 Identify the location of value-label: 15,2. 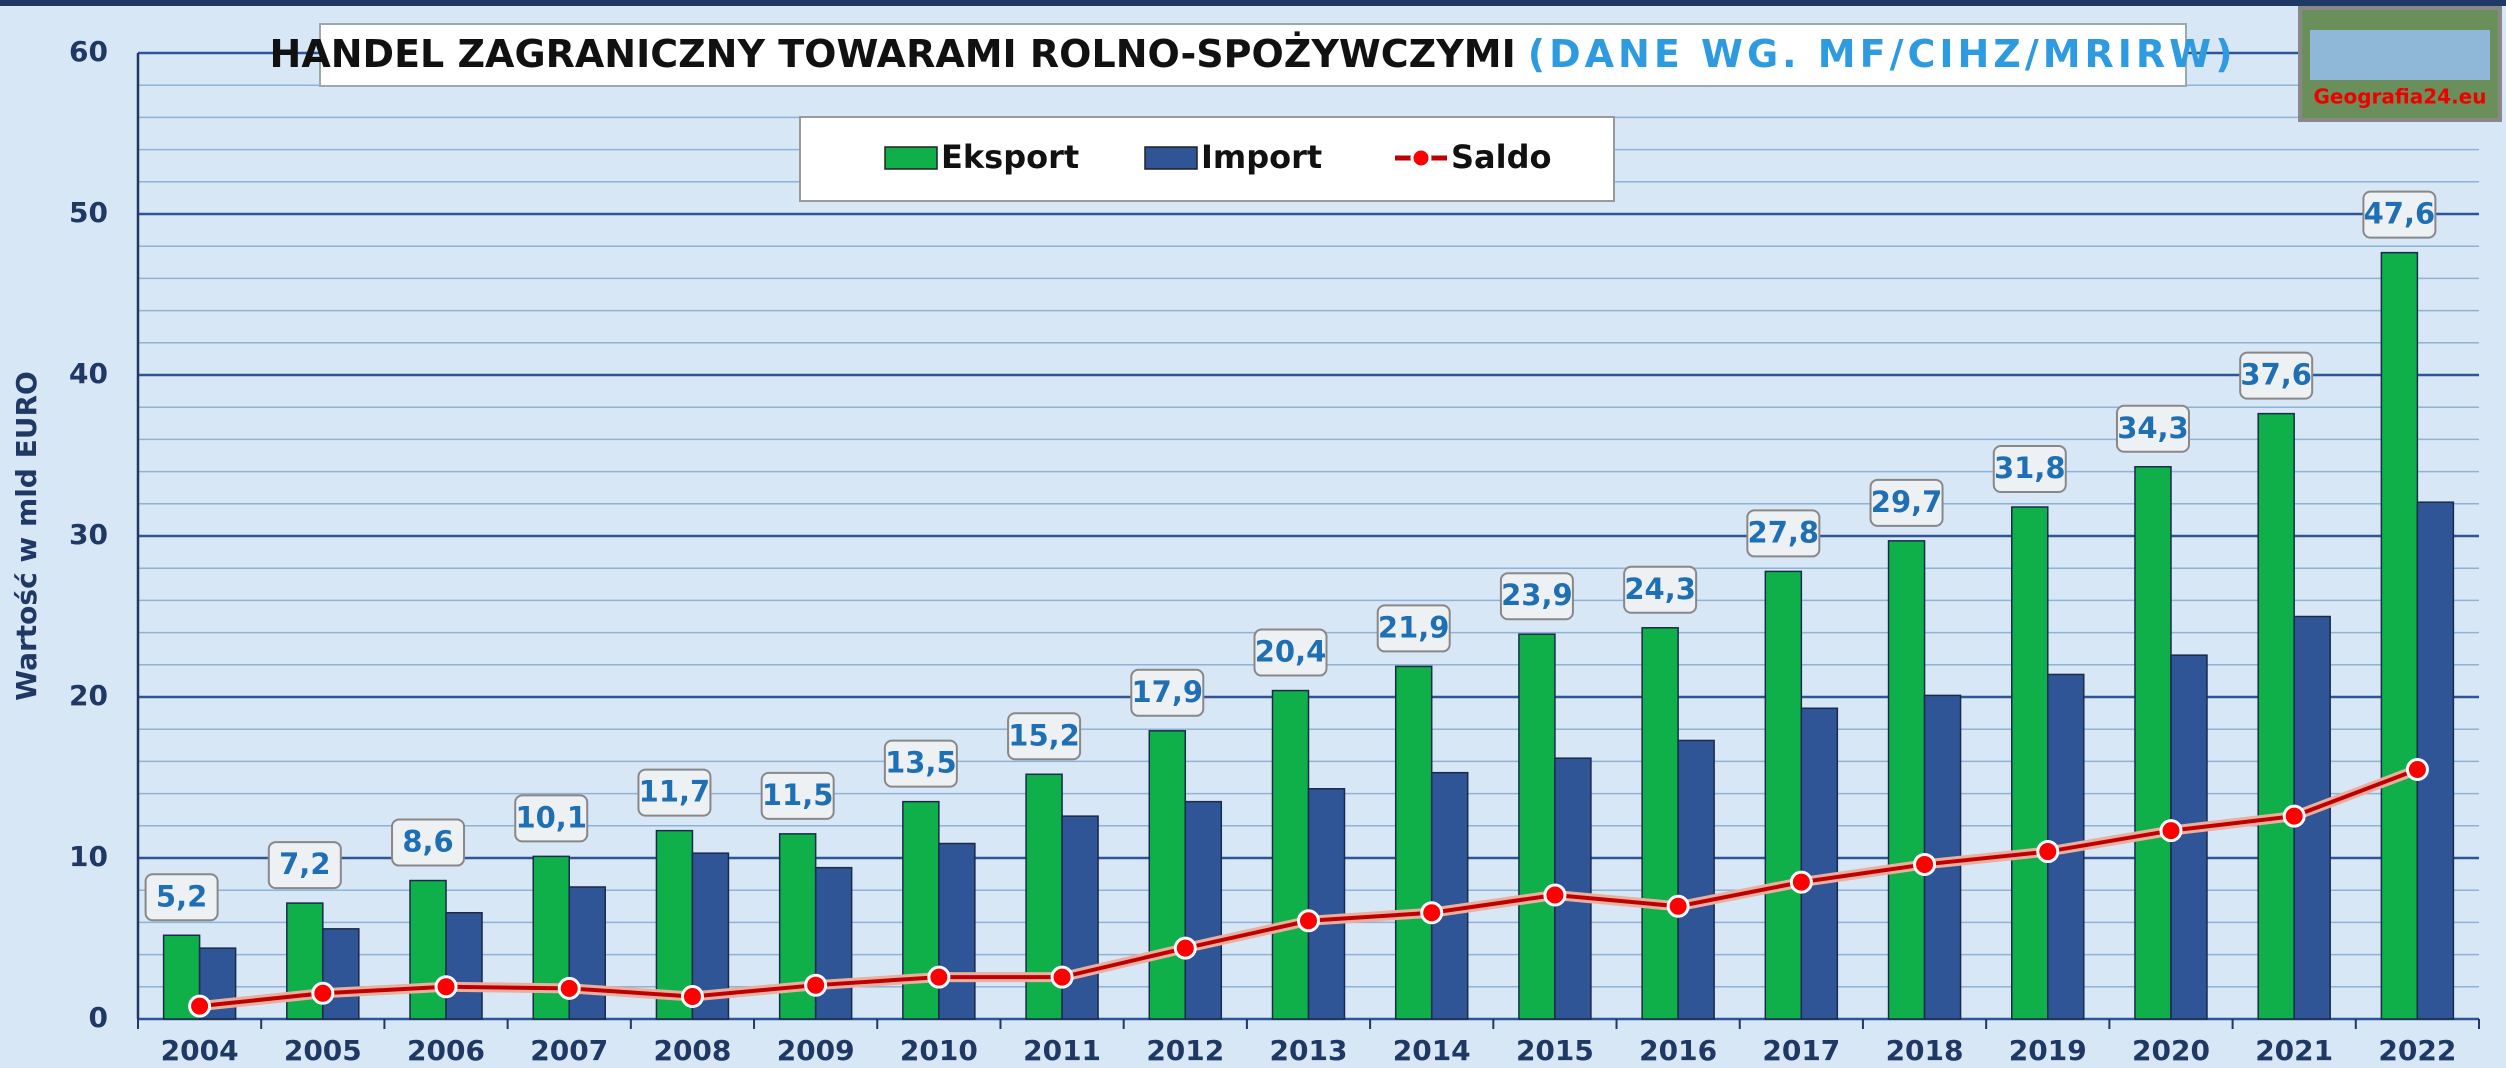
(1044, 735).